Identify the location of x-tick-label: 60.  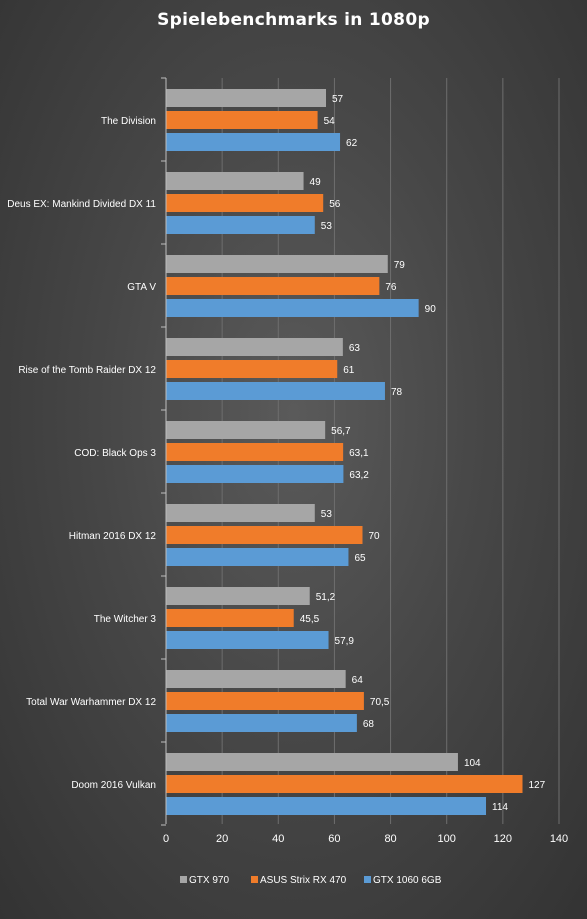
(334, 839).